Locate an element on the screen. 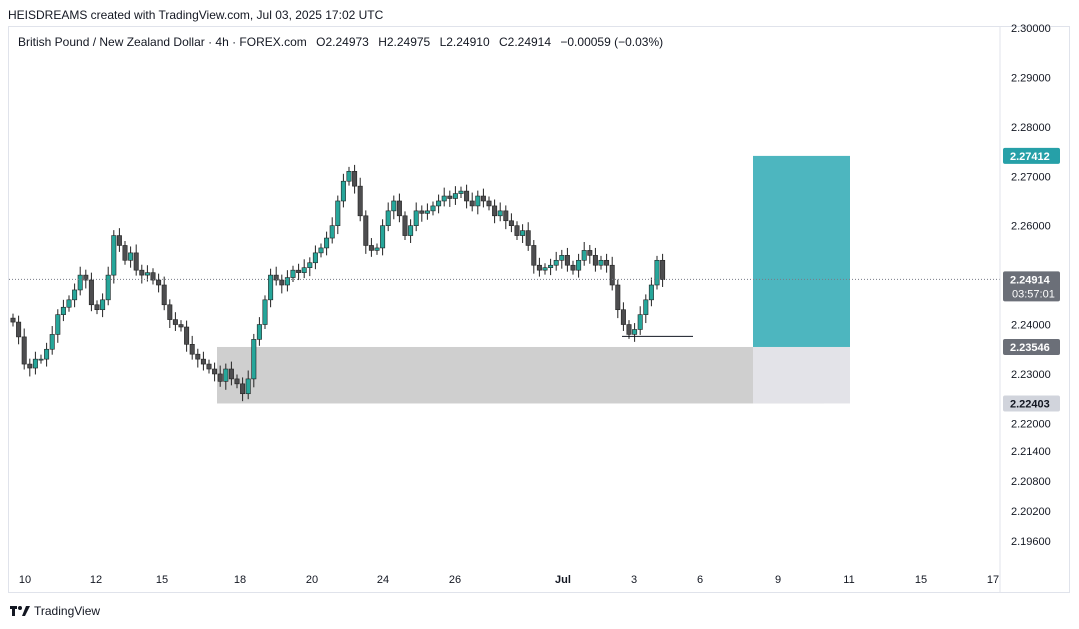 The image size is (1079, 629). take-profit-zone is located at coordinates (801, 251).